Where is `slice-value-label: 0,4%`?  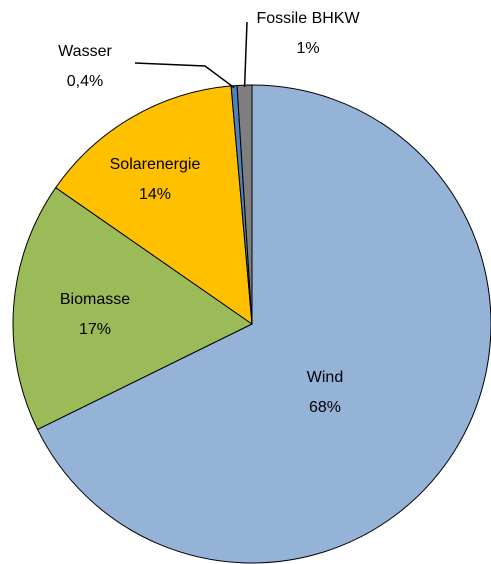
slice-value-label: 0,4% is located at coordinates (85, 81).